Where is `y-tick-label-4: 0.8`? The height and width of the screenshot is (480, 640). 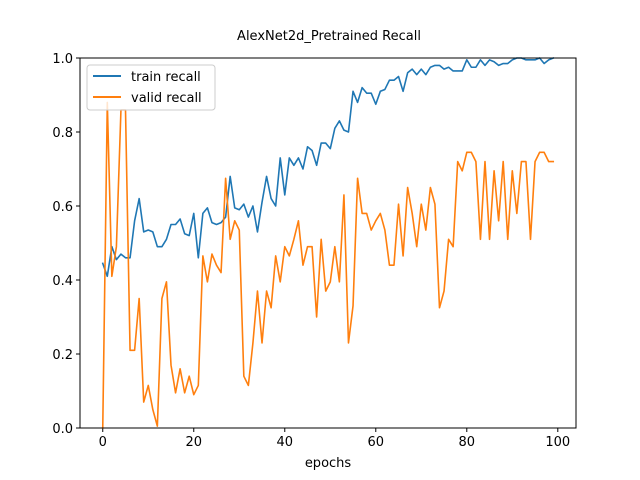 y-tick-label-4: 0.8 is located at coordinates (62, 133).